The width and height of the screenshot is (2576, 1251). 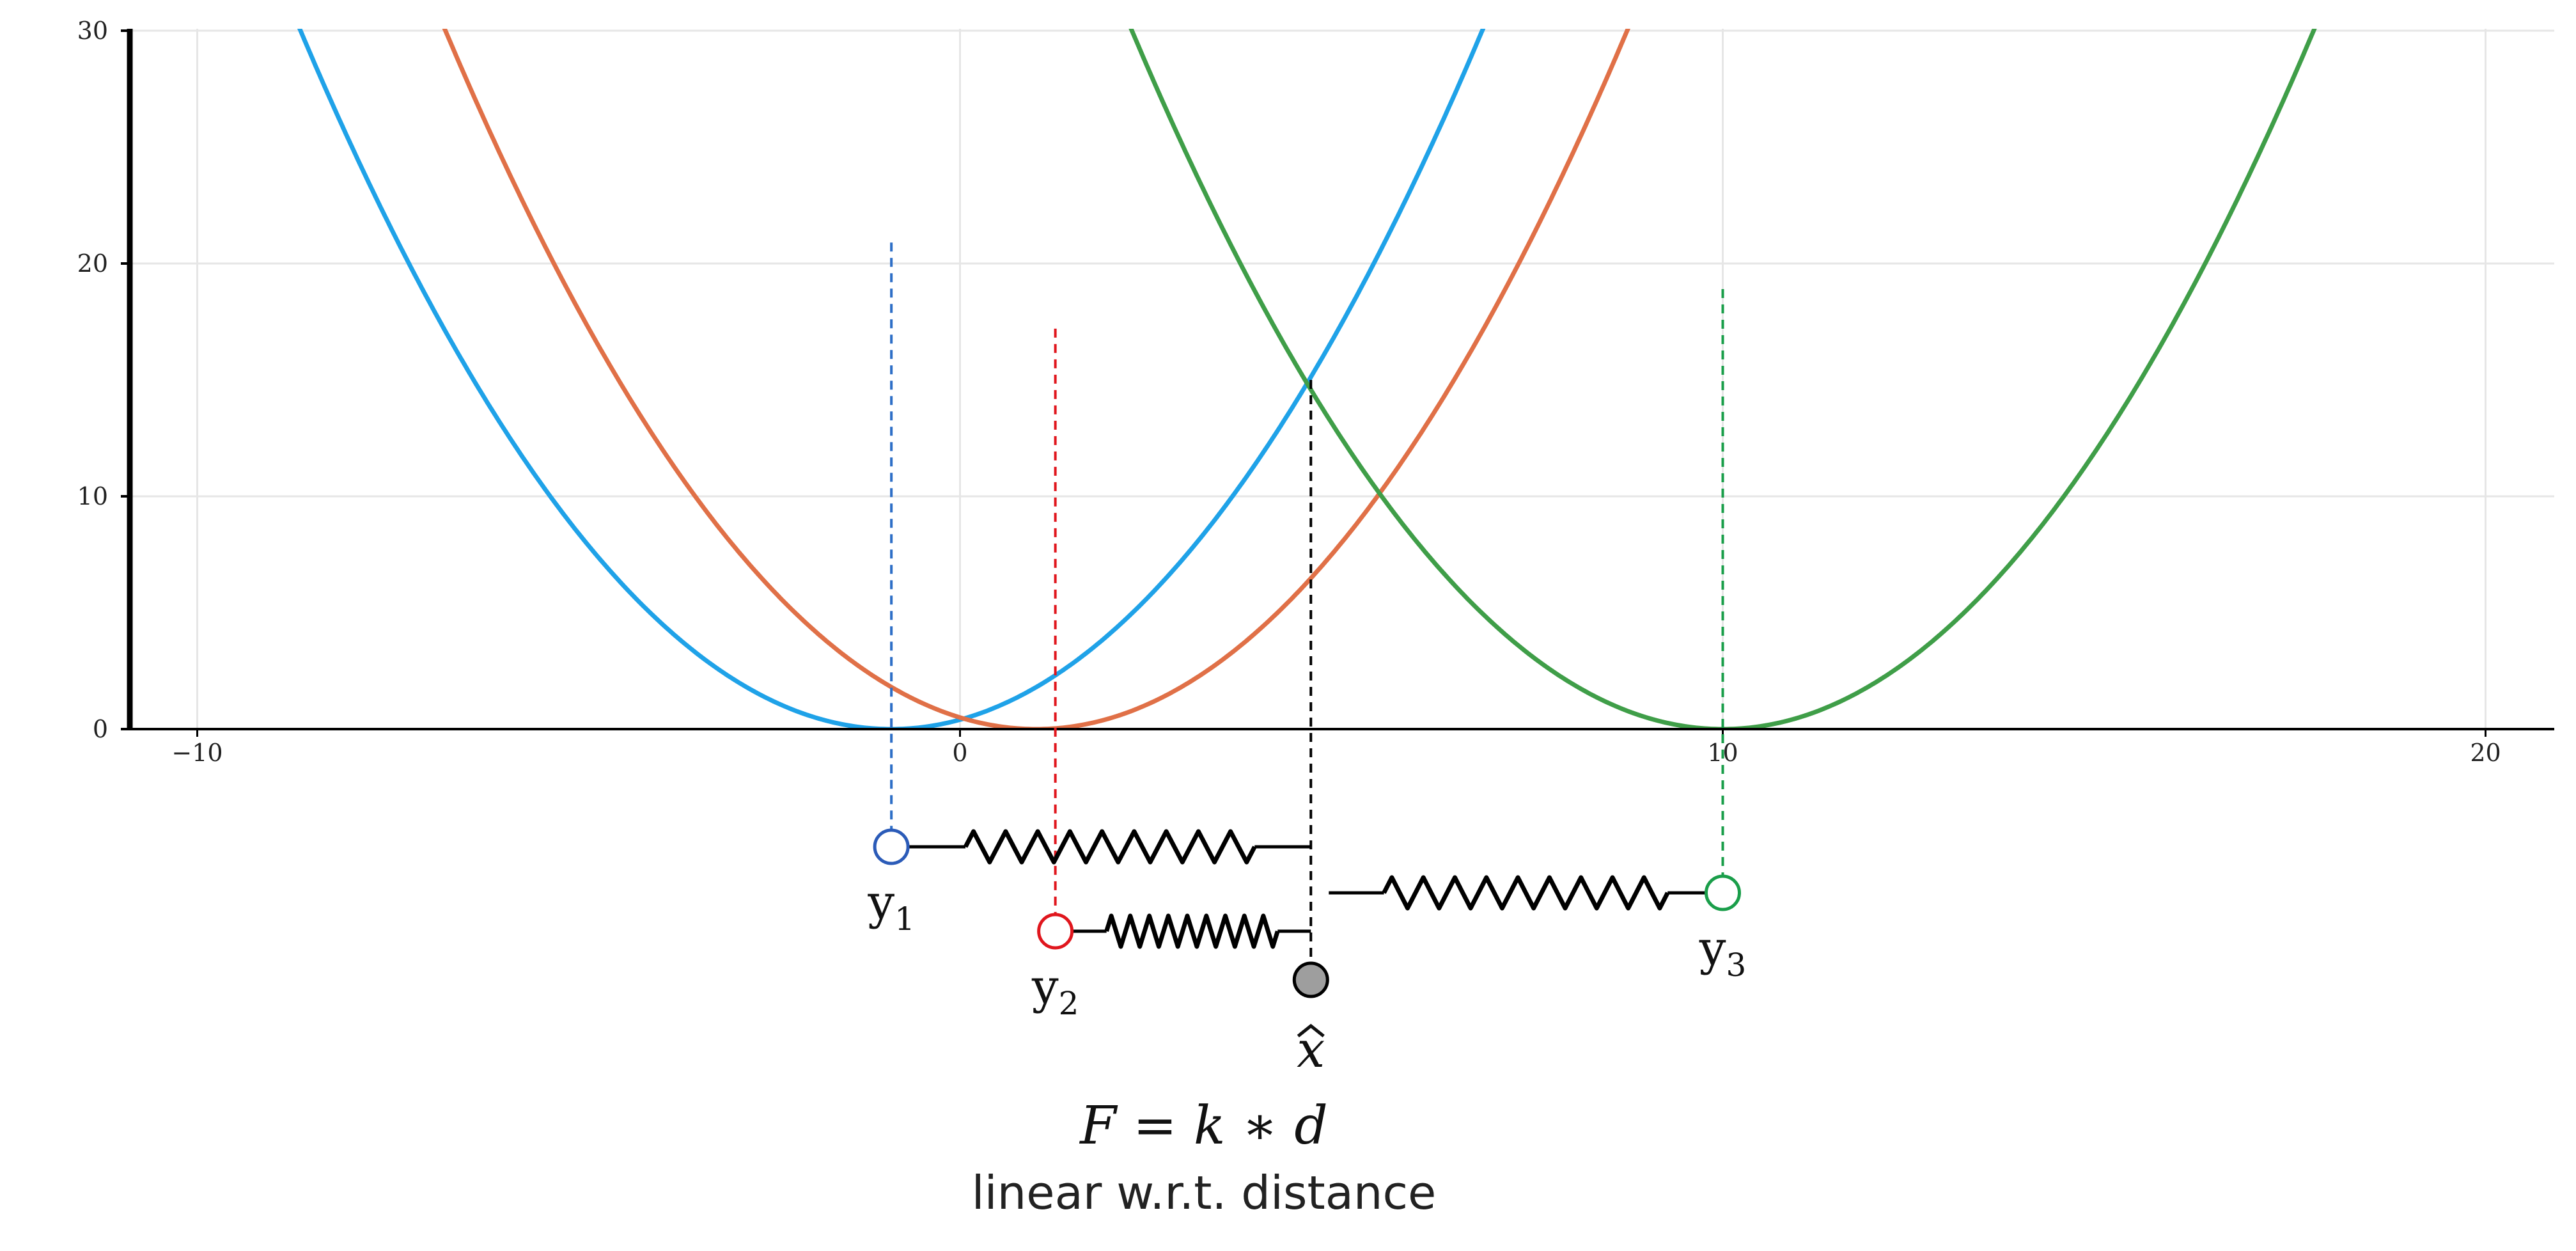 What do you see at coordinates (197, 753) in the screenshot?
I see `x-tick-label: −10` at bounding box center [197, 753].